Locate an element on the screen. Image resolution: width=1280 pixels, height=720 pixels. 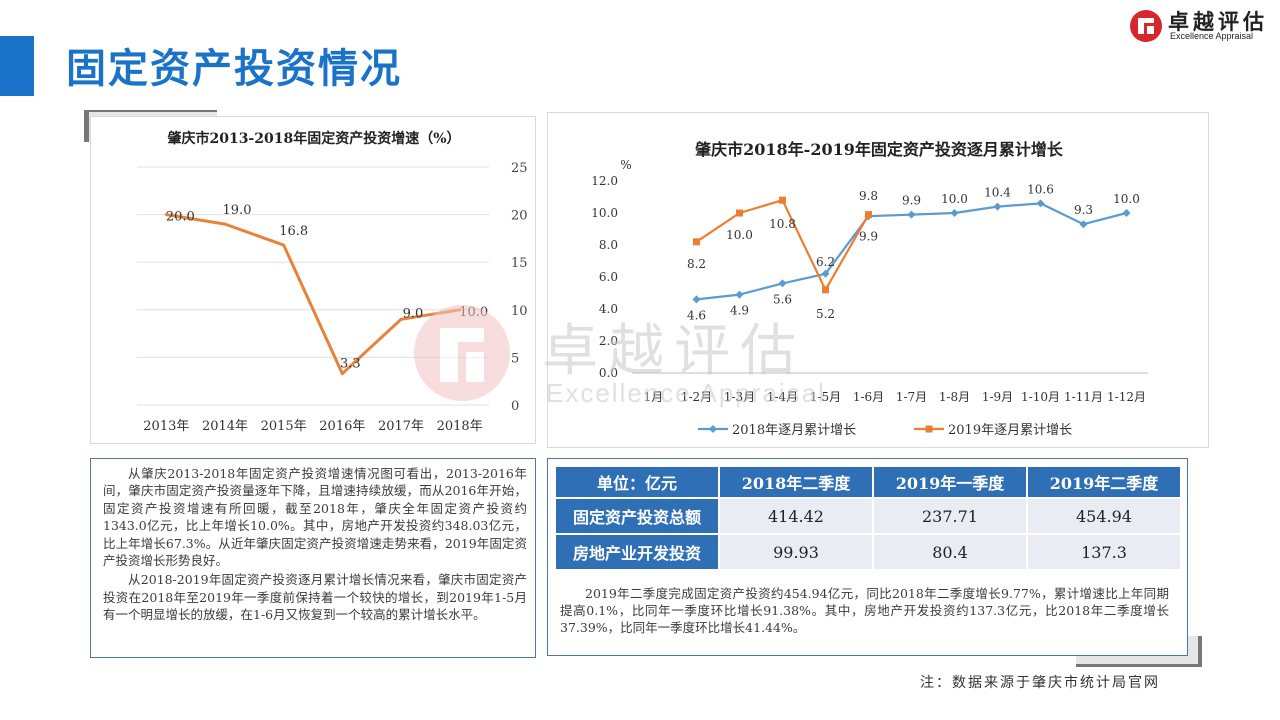
x-tick-label: 1-7月 is located at coordinates (911, 397).